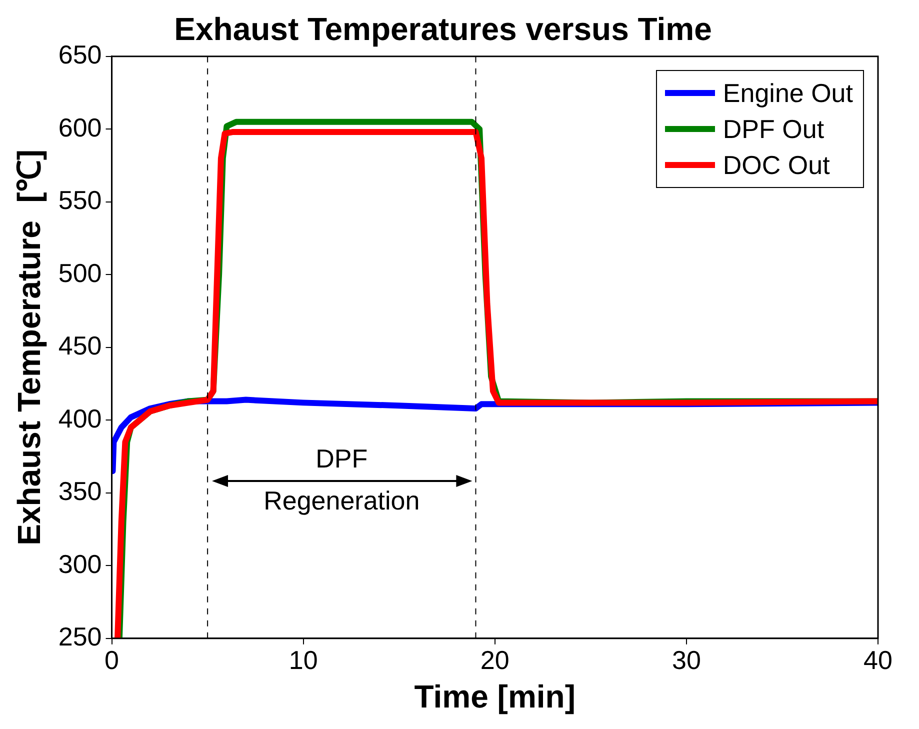  I want to click on y-tick-label: 500, so click(80, 273).